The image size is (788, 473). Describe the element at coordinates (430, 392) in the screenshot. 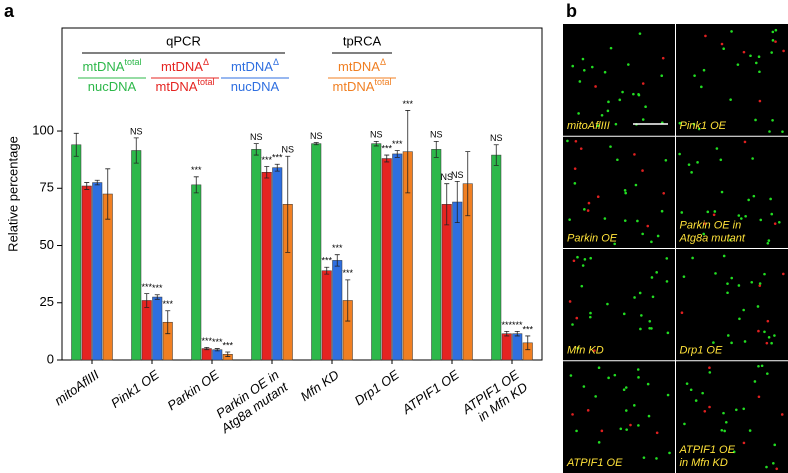

I see `x-tick-label: ATPIF1 OE` at that location.